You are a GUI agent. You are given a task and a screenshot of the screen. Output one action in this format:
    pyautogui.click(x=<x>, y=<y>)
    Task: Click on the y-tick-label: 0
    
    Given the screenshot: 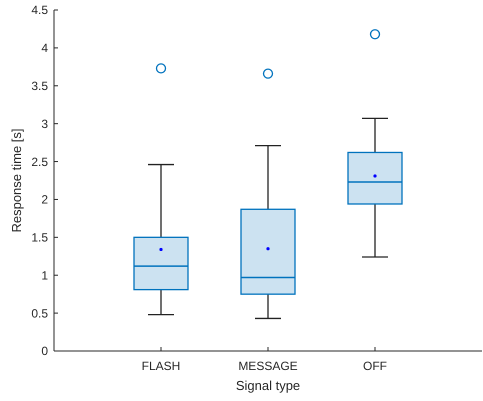 What is the action you would take?
    pyautogui.click(x=44, y=351)
    